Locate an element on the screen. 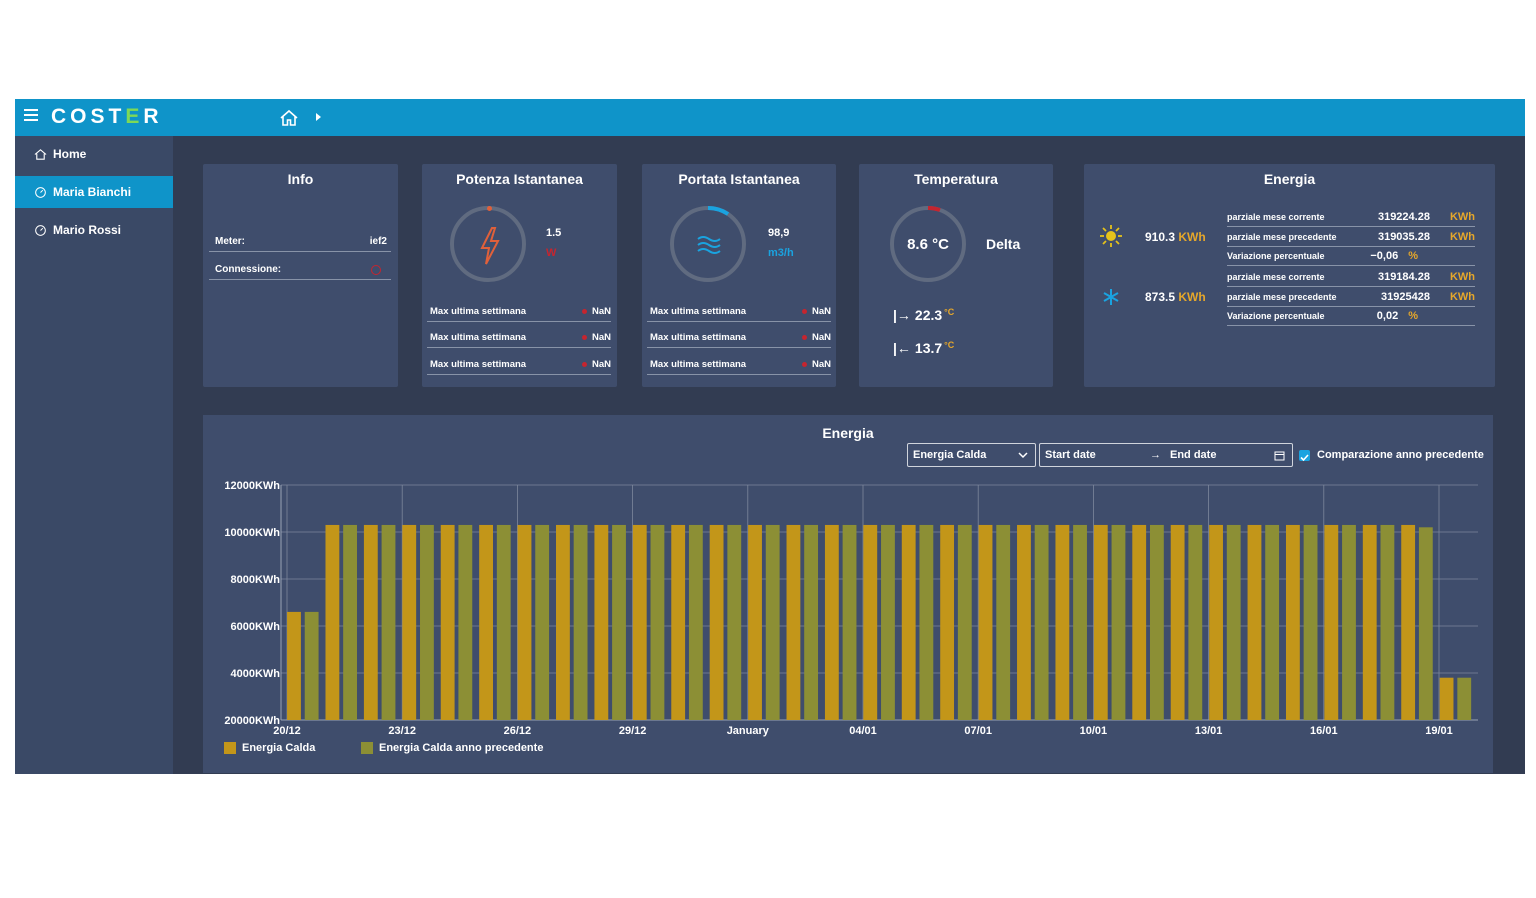 Image resolution: width=1536 pixels, height=898 pixels. row-label: Variazione percentuale is located at coordinates (1276, 256).